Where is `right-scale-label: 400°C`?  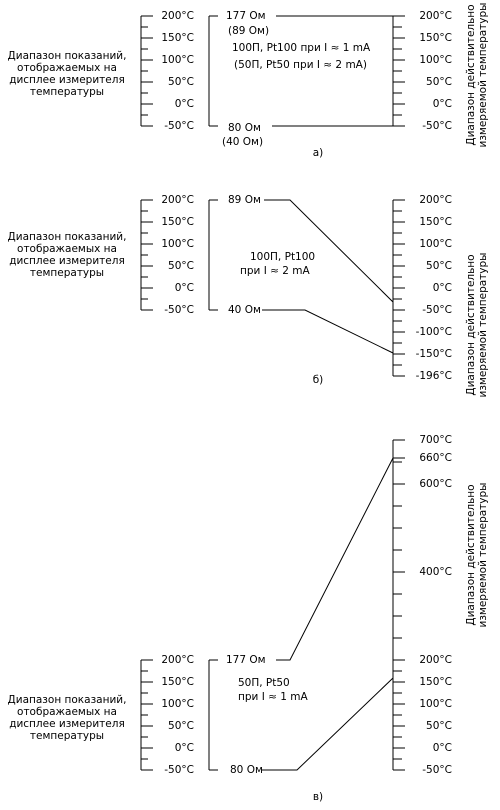 right-scale-label: 400°C is located at coordinates (435, 572).